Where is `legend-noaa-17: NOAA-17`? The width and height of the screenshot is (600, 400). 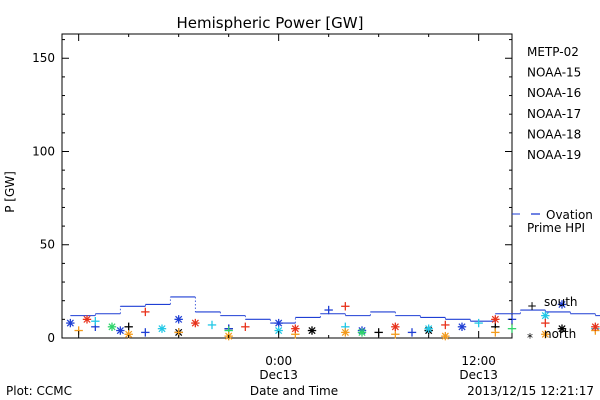
legend-noaa-17: NOAA-17 is located at coordinates (554, 114).